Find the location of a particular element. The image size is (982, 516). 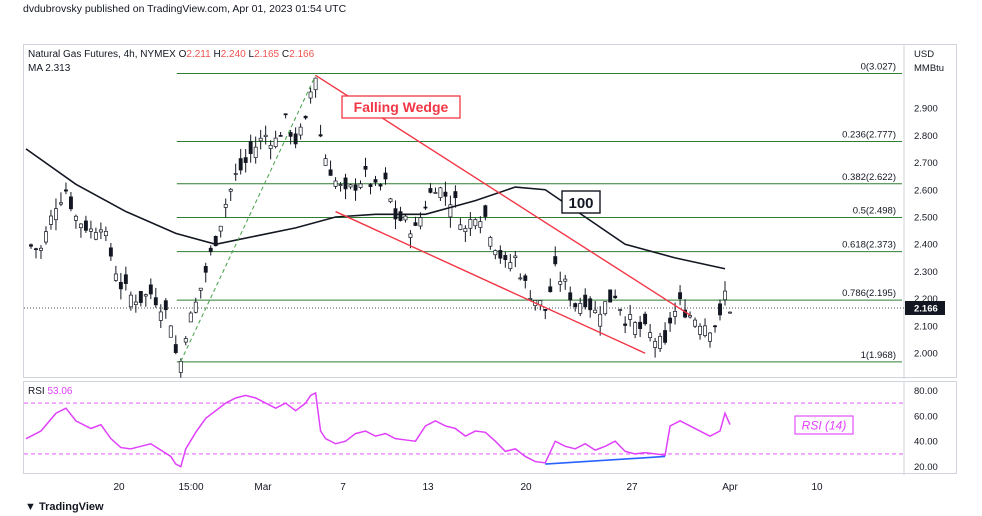

price-tick-label: 2.500 is located at coordinates (926, 218).